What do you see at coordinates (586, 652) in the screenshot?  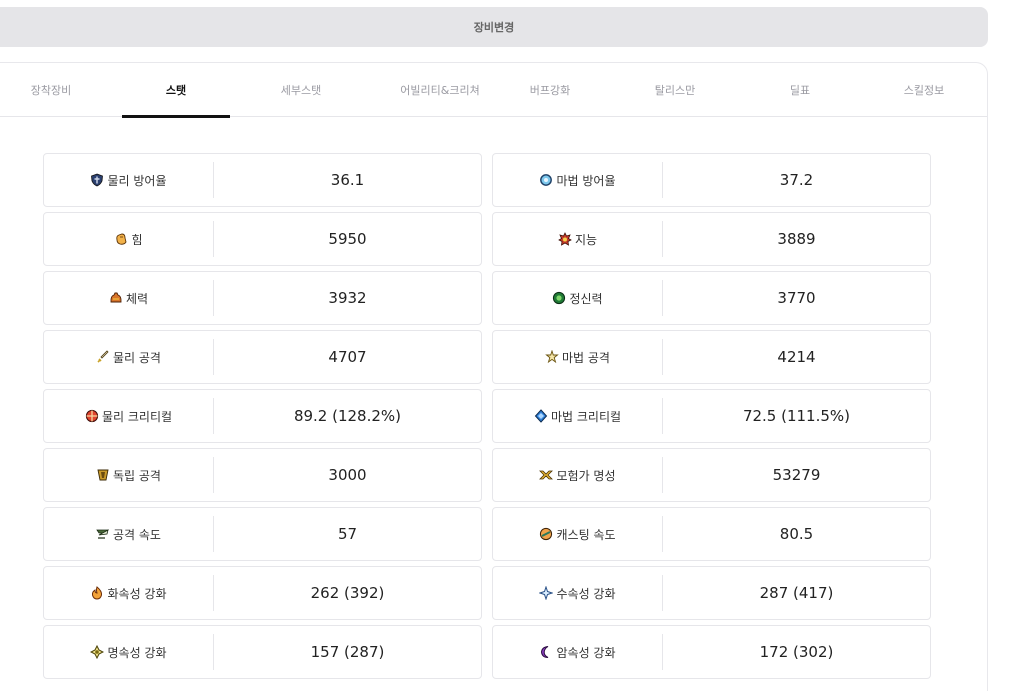 I see `stat-label-text: 암속성 강화` at bounding box center [586, 652].